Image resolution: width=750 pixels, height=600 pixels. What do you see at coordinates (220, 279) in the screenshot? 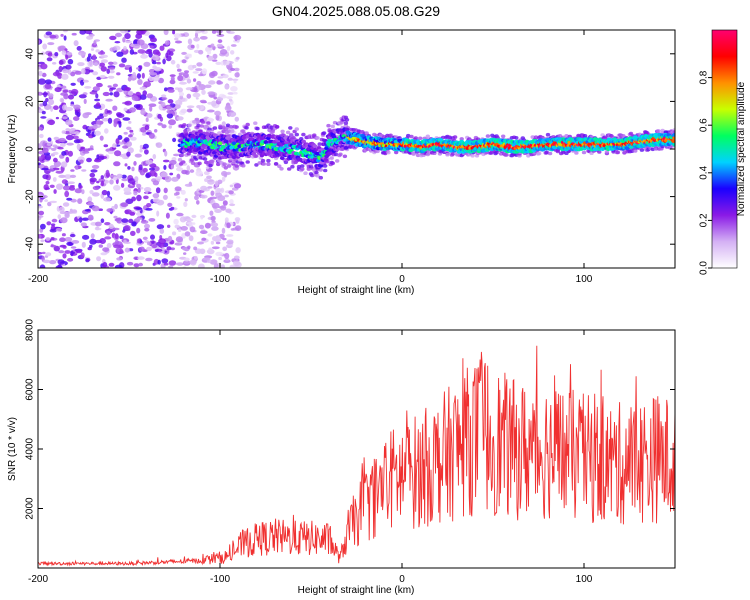
I see `spectrogram-xtick-label: -100` at bounding box center [220, 279].